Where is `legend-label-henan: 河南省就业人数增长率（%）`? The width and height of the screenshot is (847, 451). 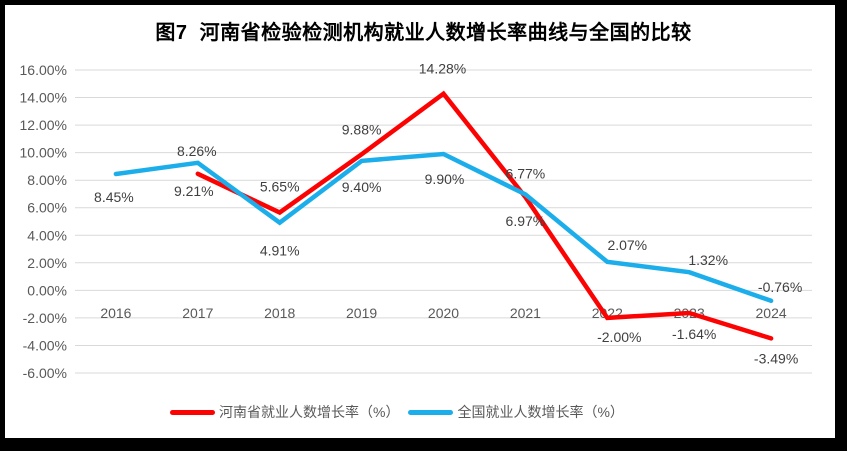 legend-label-henan: 河南省就业人数增长率（%） is located at coordinates (309, 412).